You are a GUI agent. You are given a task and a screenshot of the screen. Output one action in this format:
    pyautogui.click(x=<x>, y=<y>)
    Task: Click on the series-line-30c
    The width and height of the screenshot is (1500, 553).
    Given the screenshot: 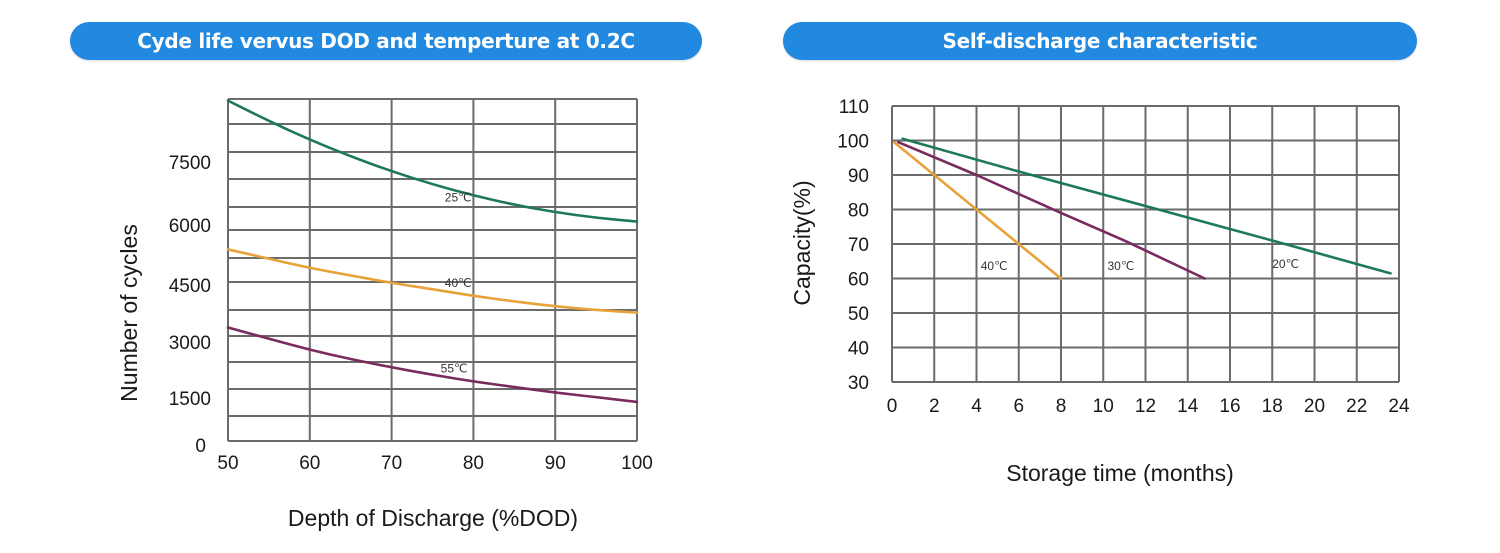 What is the action you would take?
    pyautogui.click(x=1051, y=210)
    